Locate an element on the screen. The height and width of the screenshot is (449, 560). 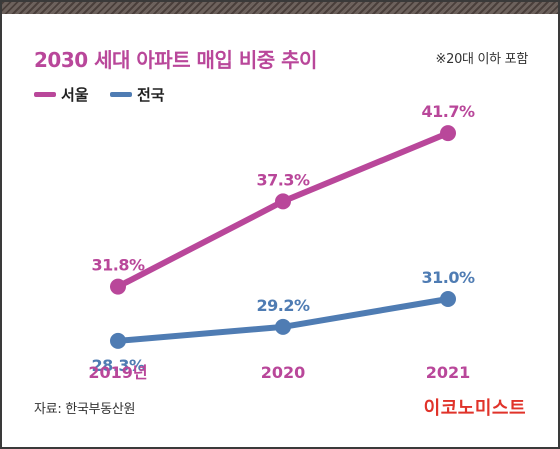
x-tick-label-0: 2019년 is located at coordinates (117, 372).